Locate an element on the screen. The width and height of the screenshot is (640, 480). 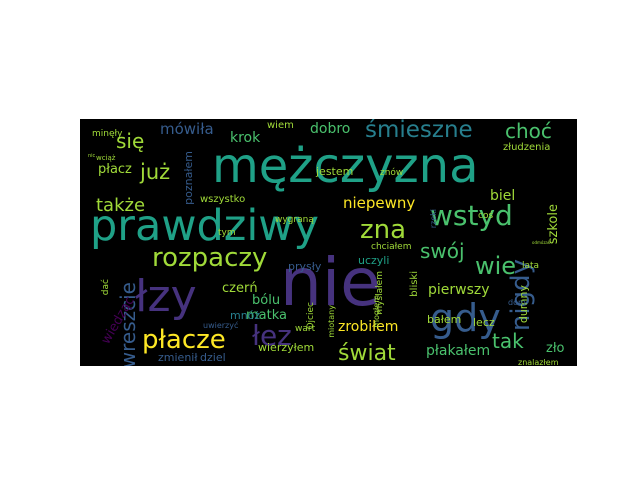
word-nic: nic is located at coordinates (92, 156).